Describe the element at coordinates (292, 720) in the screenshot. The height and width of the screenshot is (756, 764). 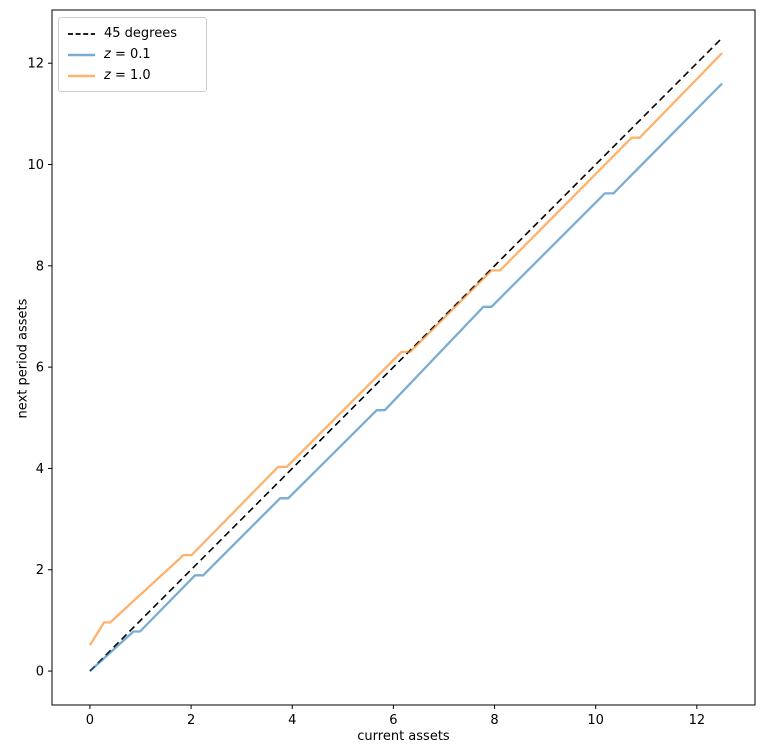
I see `x-tick-label: 4` at that location.